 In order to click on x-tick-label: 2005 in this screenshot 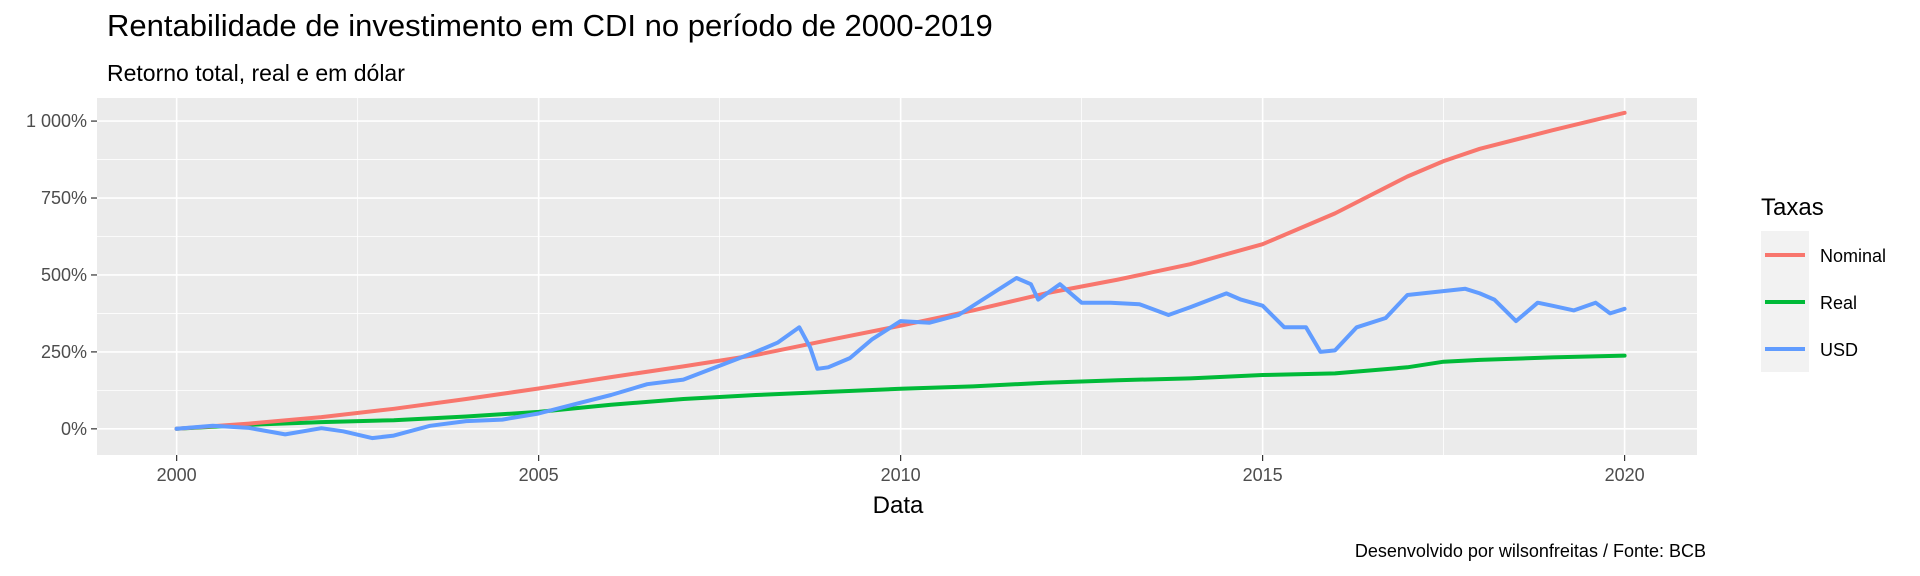, I will do `click(539, 475)`.